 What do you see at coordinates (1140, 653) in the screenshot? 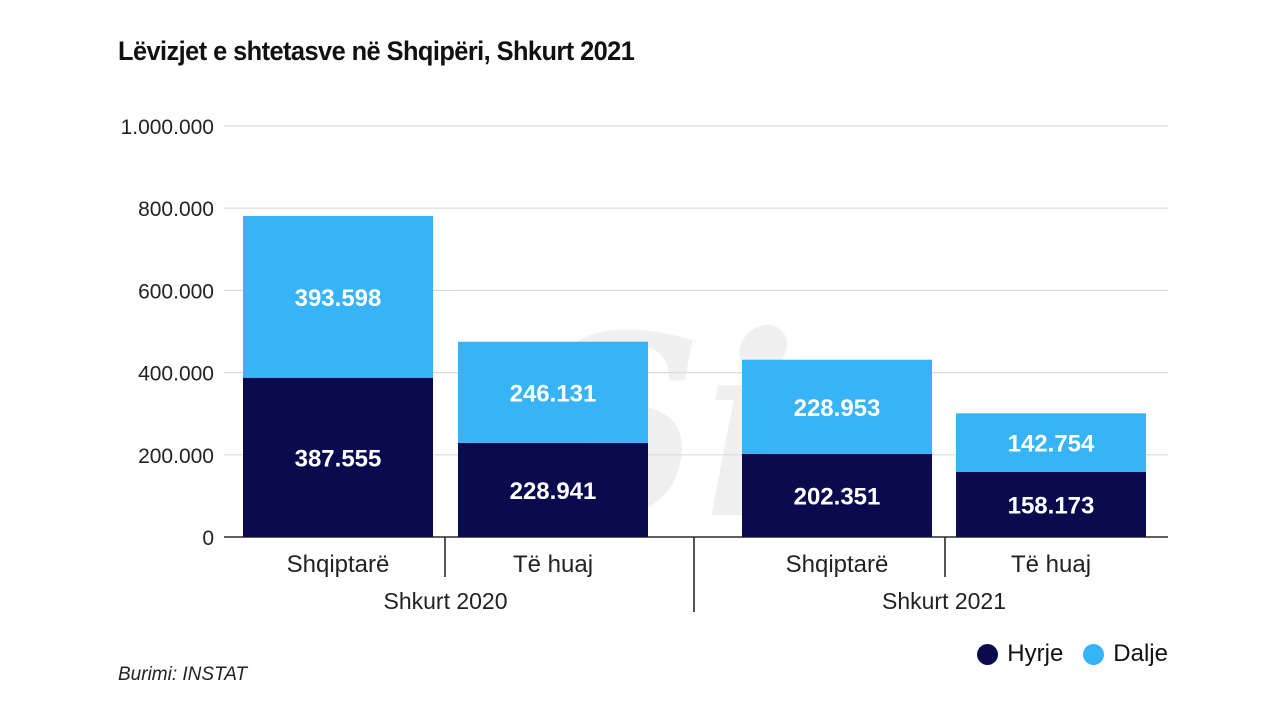
I see `legend-label-dalje: Dalje` at bounding box center [1140, 653].